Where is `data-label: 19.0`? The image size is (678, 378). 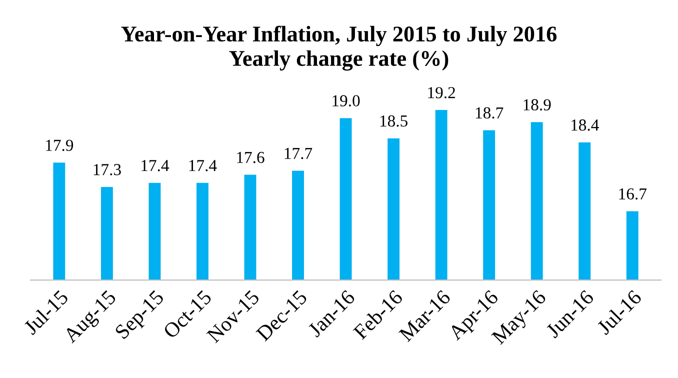 data-label: 19.0 is located at coordinates (346, 100).